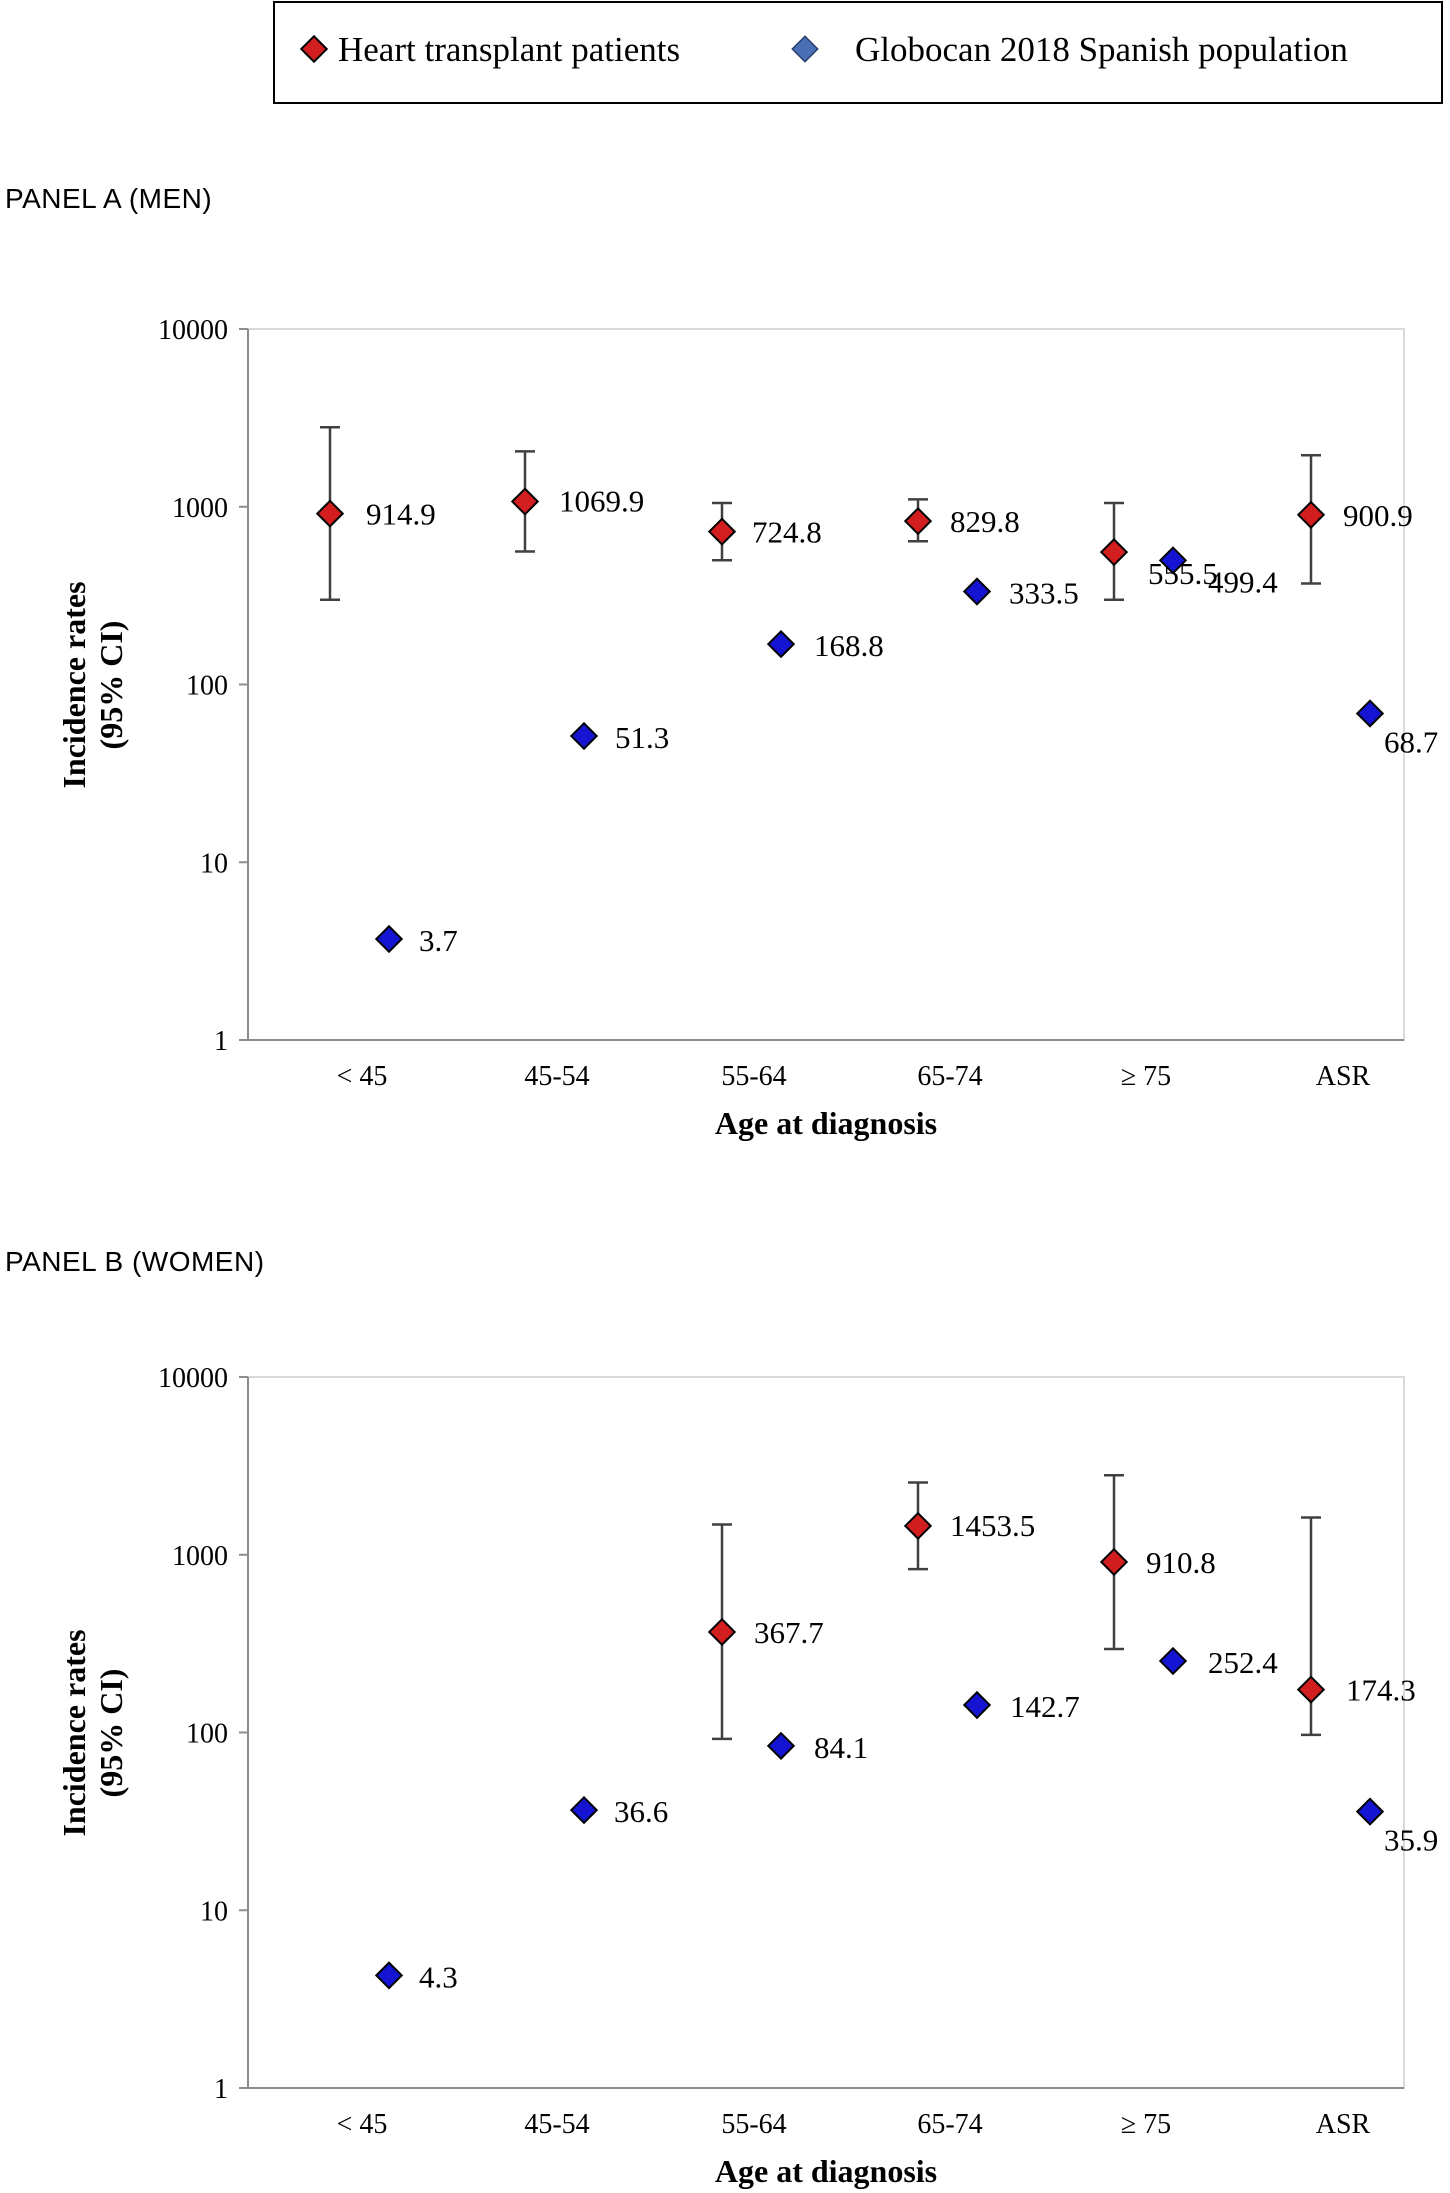 This screenshot has height=2193, width=1450. What do you see at coordinates (314, 49) in the screenshot?
I see `legend-marker-heart-transplant` at bounding box center [314, 49].